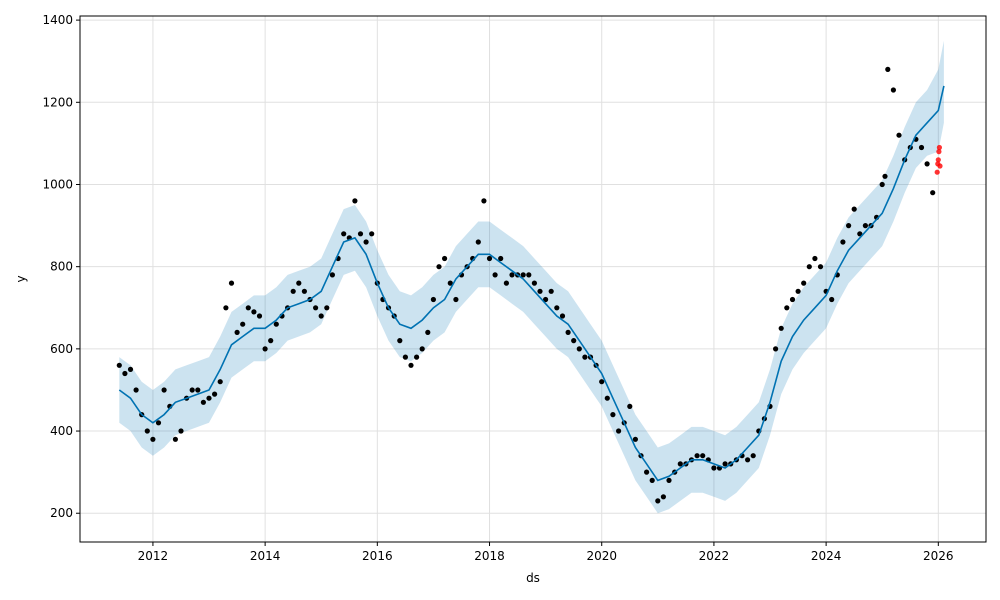  I want to click on test-points, so click(938, 159).